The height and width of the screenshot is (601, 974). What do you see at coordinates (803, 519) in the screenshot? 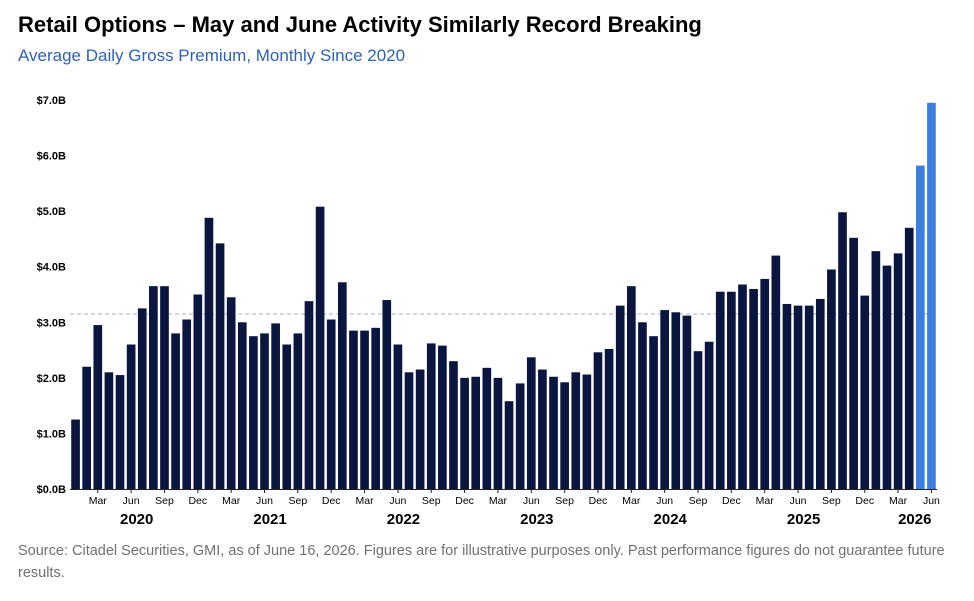
I see `year-label: 2025` at bounding box center [803, 519].